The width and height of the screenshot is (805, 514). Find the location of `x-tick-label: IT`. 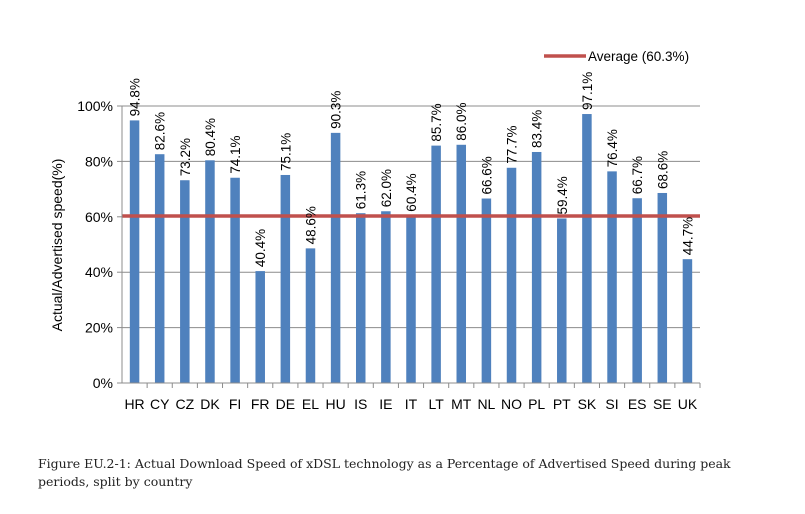

x-tick-label: IT is located at coordinates (411, 404).